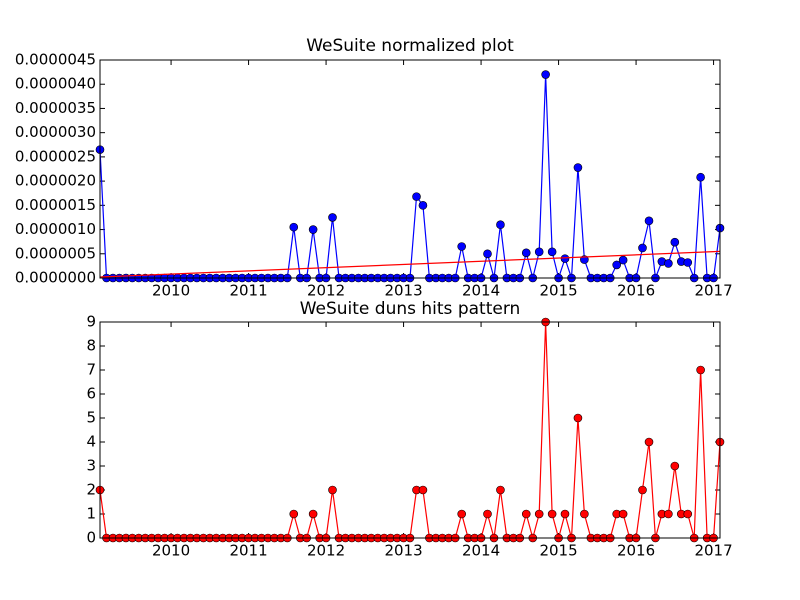  What do you see at coordinates (410, 264) in the screenshot?
I see `series-line` at bounding box center [410, 264].